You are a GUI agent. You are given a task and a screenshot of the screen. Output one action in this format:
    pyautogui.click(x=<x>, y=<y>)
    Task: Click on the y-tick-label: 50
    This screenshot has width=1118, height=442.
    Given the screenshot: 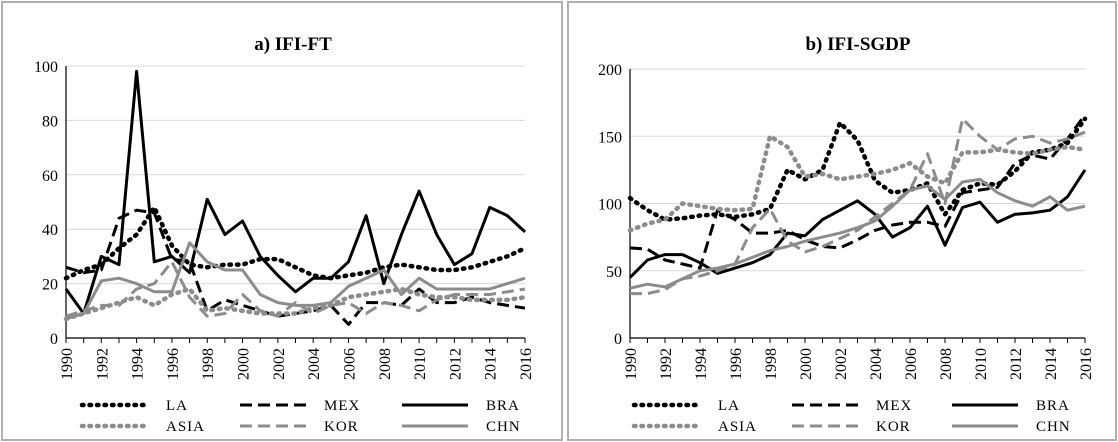 What is the action you would take?
    pyautogui.click(x=614, y=272)
    